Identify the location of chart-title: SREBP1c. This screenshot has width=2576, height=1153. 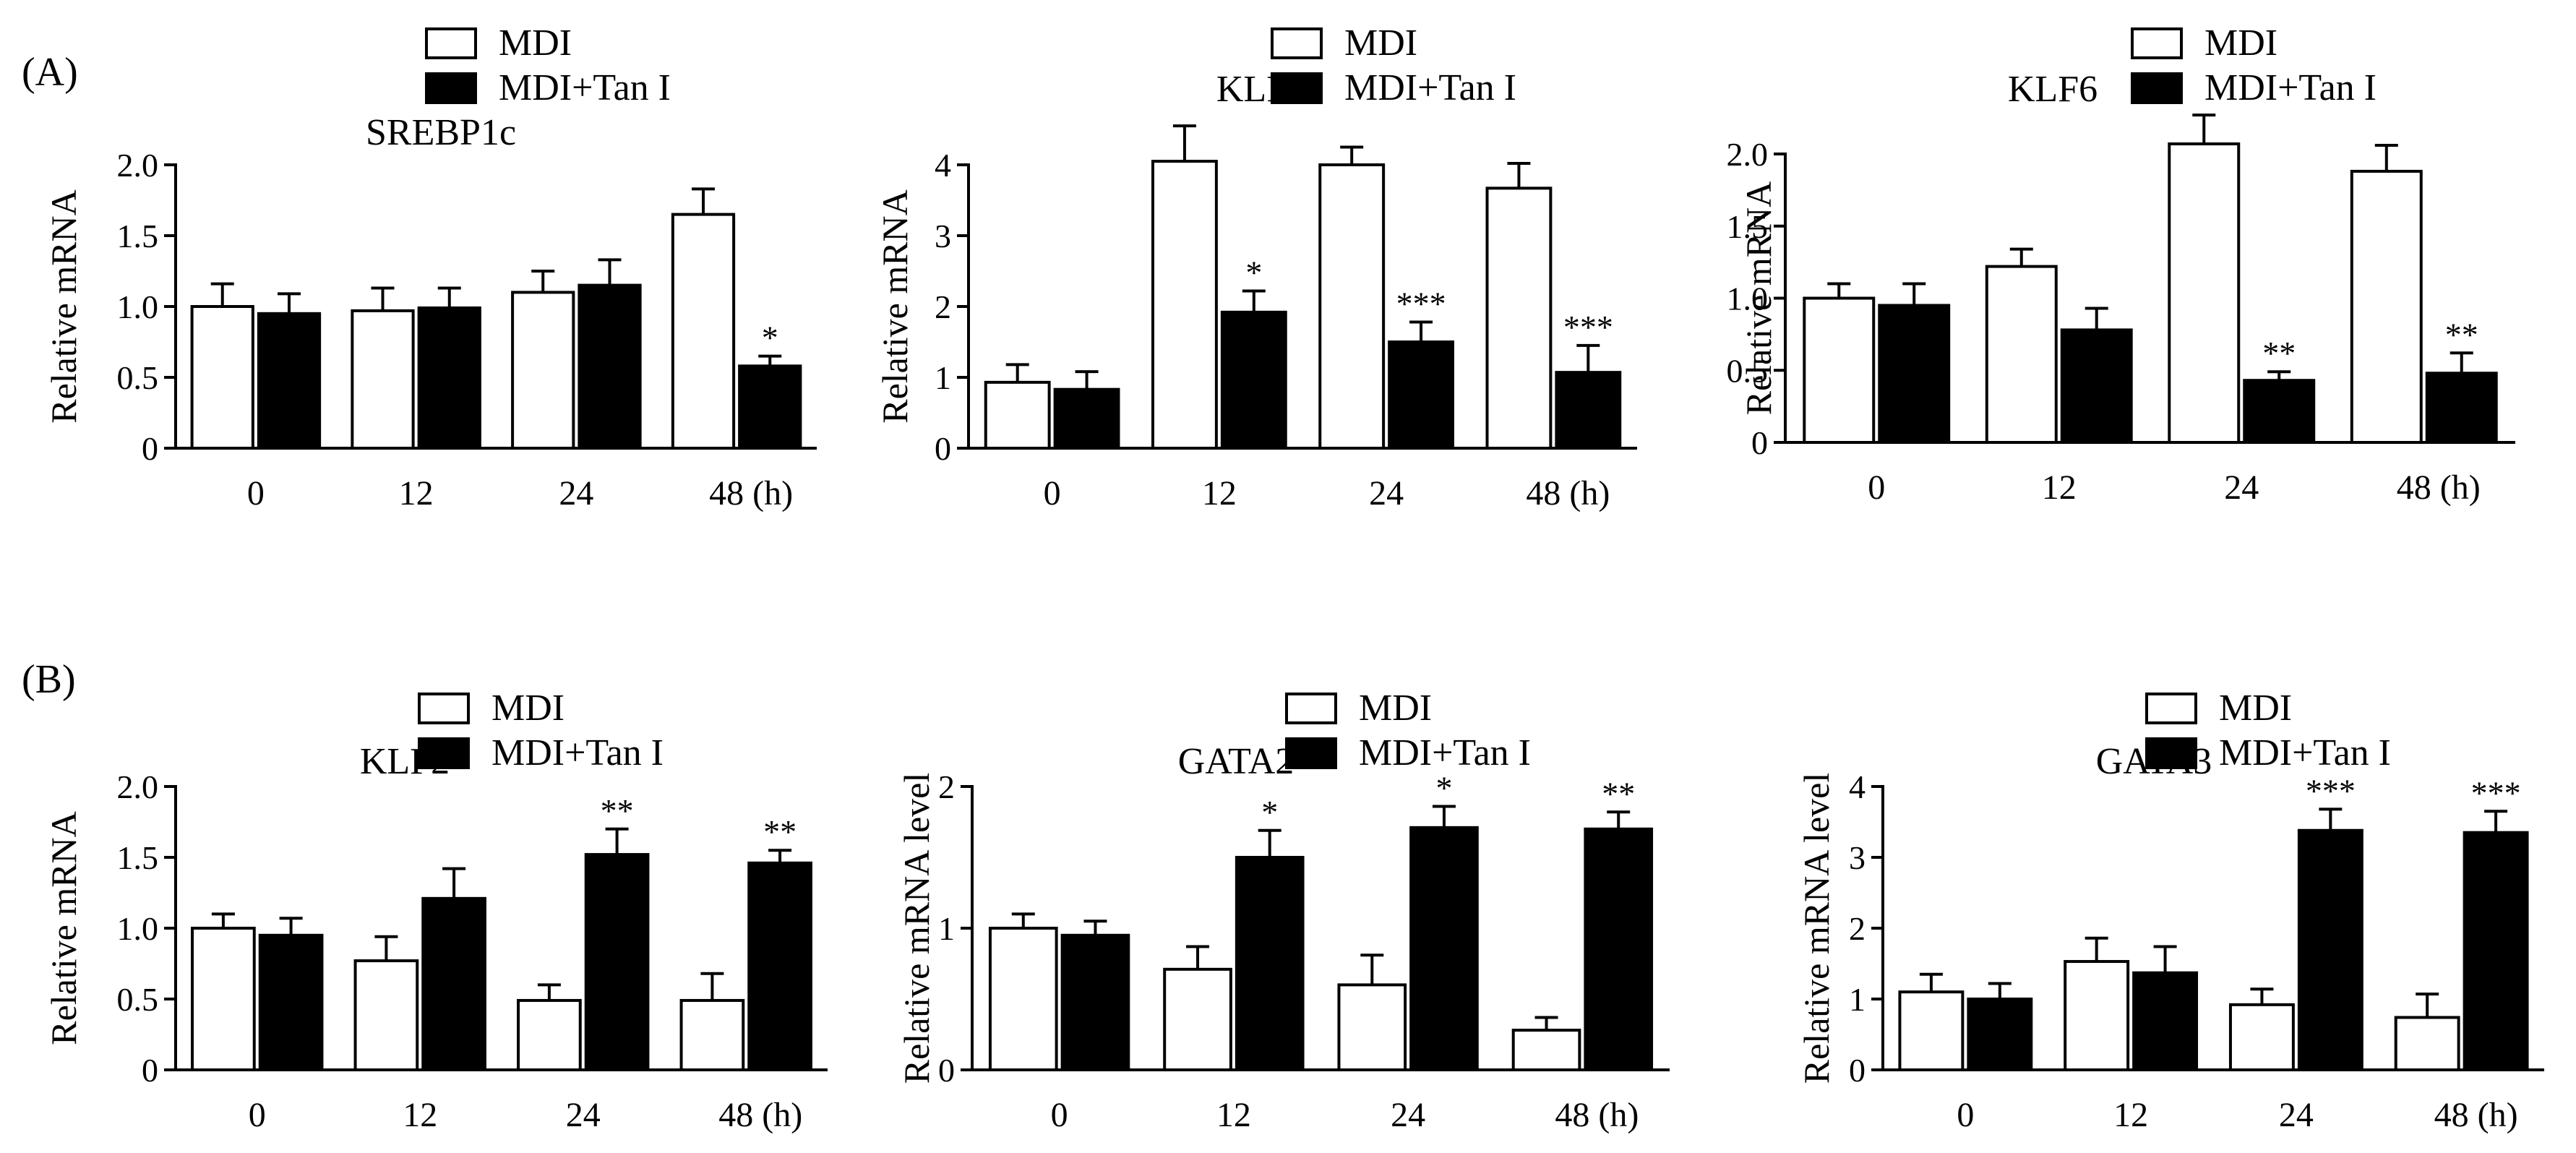
(441, 133).